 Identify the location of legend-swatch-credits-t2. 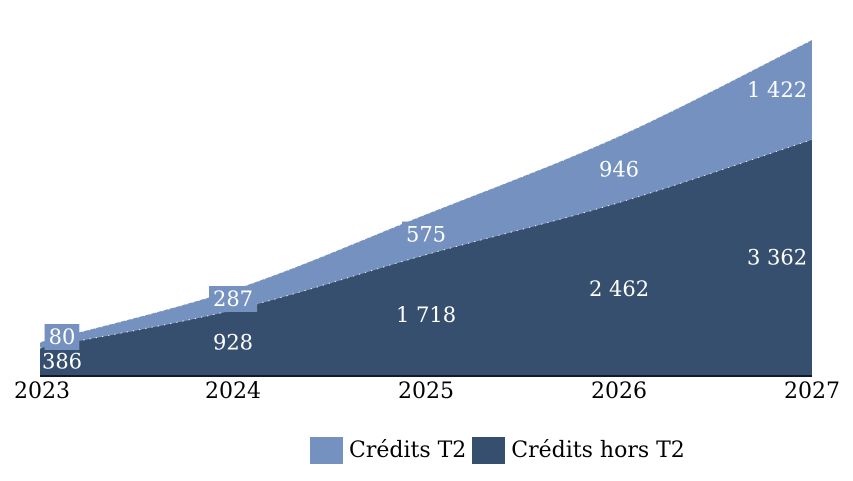
(326, 450).